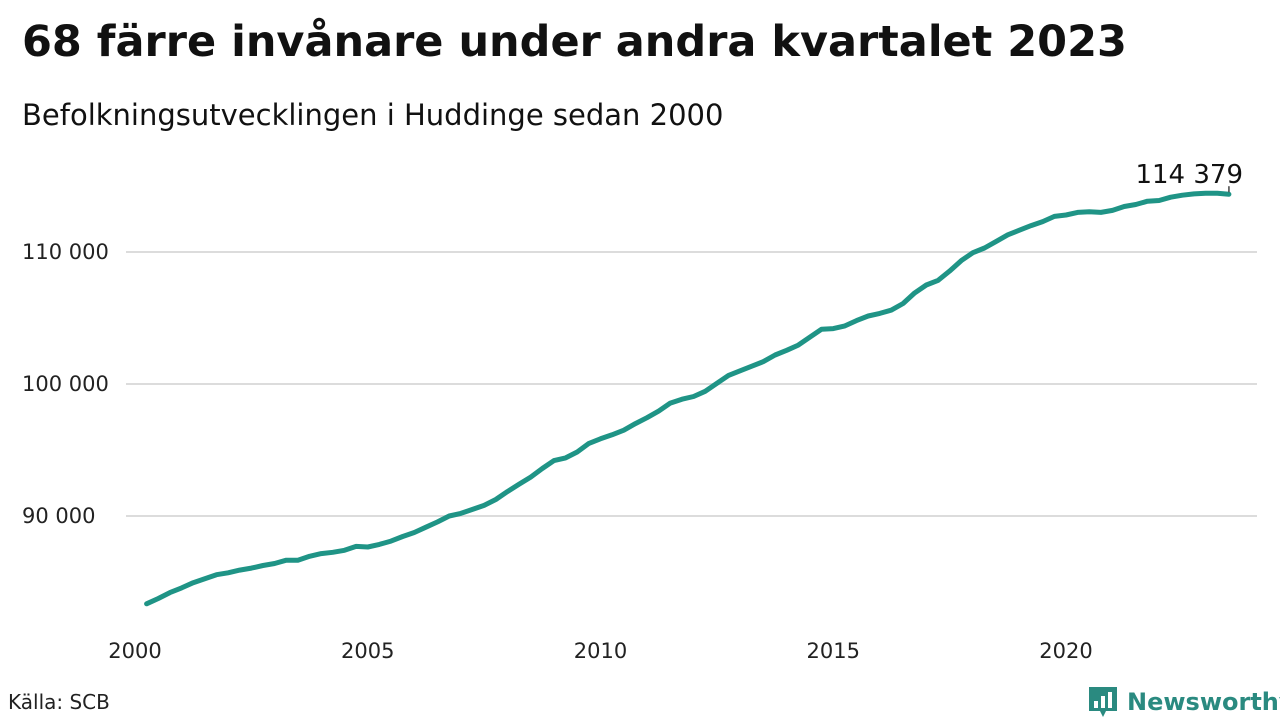 Image resolution: width=1280 pixels, height=720 pixels. I want to click on x-tick-label: 2005, so click(367, 651).